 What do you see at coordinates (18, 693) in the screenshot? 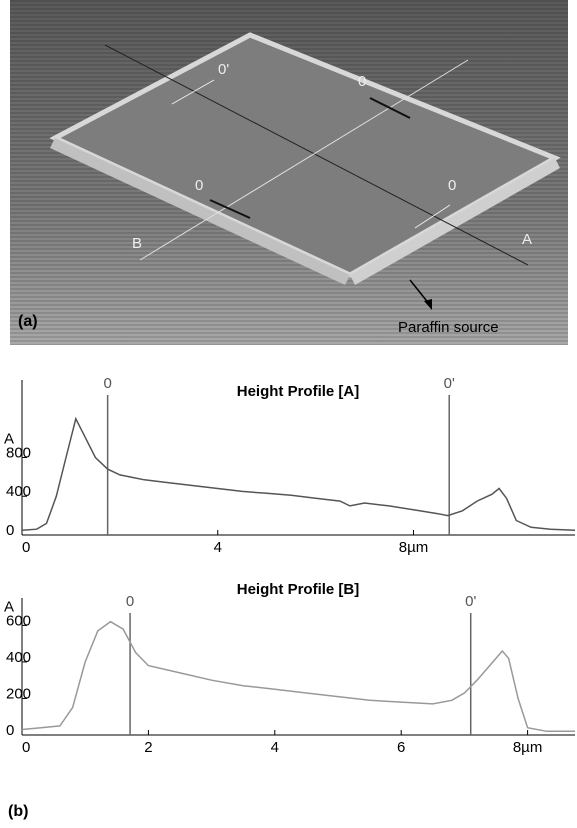
I see `y-tick-label: 200` at bounding box center [18, 693].